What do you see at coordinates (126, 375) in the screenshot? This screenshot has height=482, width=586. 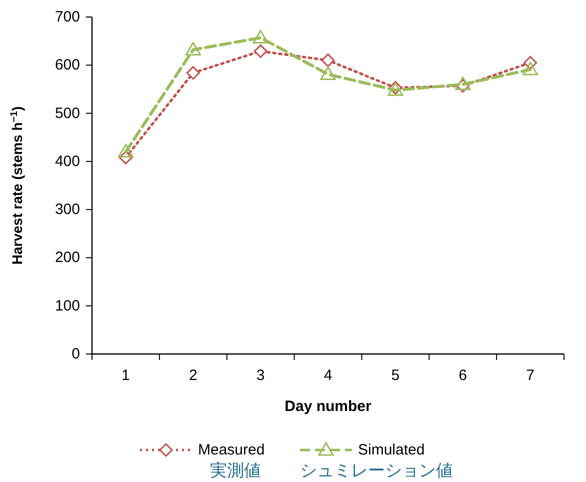 I see `x-tick-label: 1` at bounding box center [126, 375].